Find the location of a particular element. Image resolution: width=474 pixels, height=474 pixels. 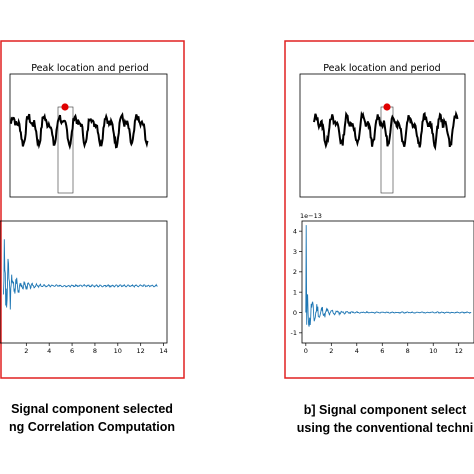

chart-b-bottom-axes is located at coordinates (387, 282).